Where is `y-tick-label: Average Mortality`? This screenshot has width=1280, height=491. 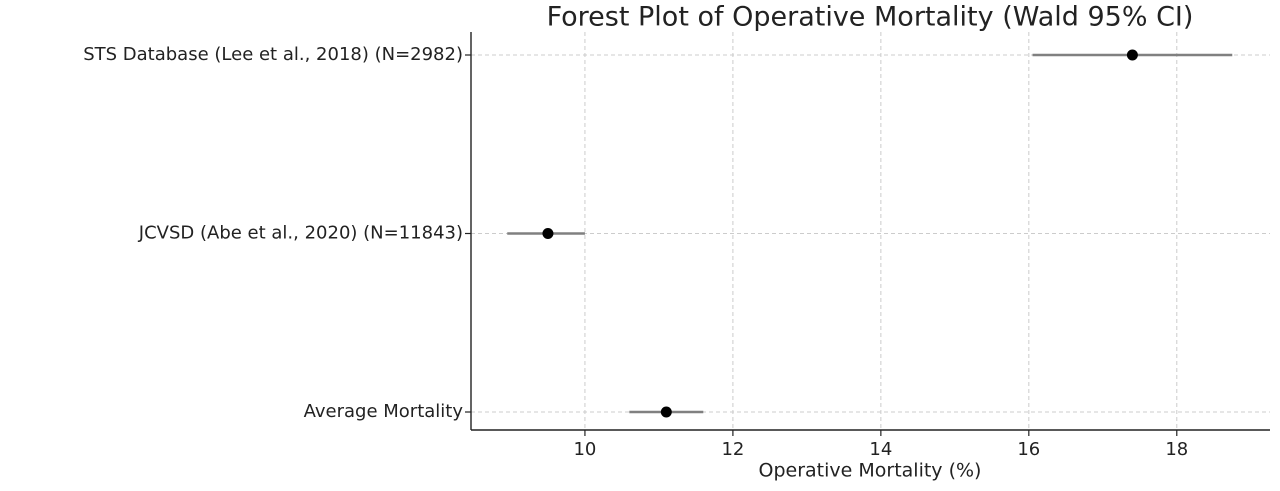 y-tick-label: Average Mortality is located at coordinates (384, 411).